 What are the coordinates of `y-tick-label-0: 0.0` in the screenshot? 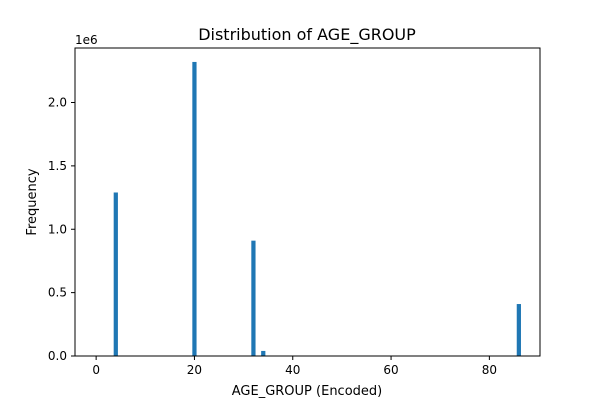 It's located at (57, 356).